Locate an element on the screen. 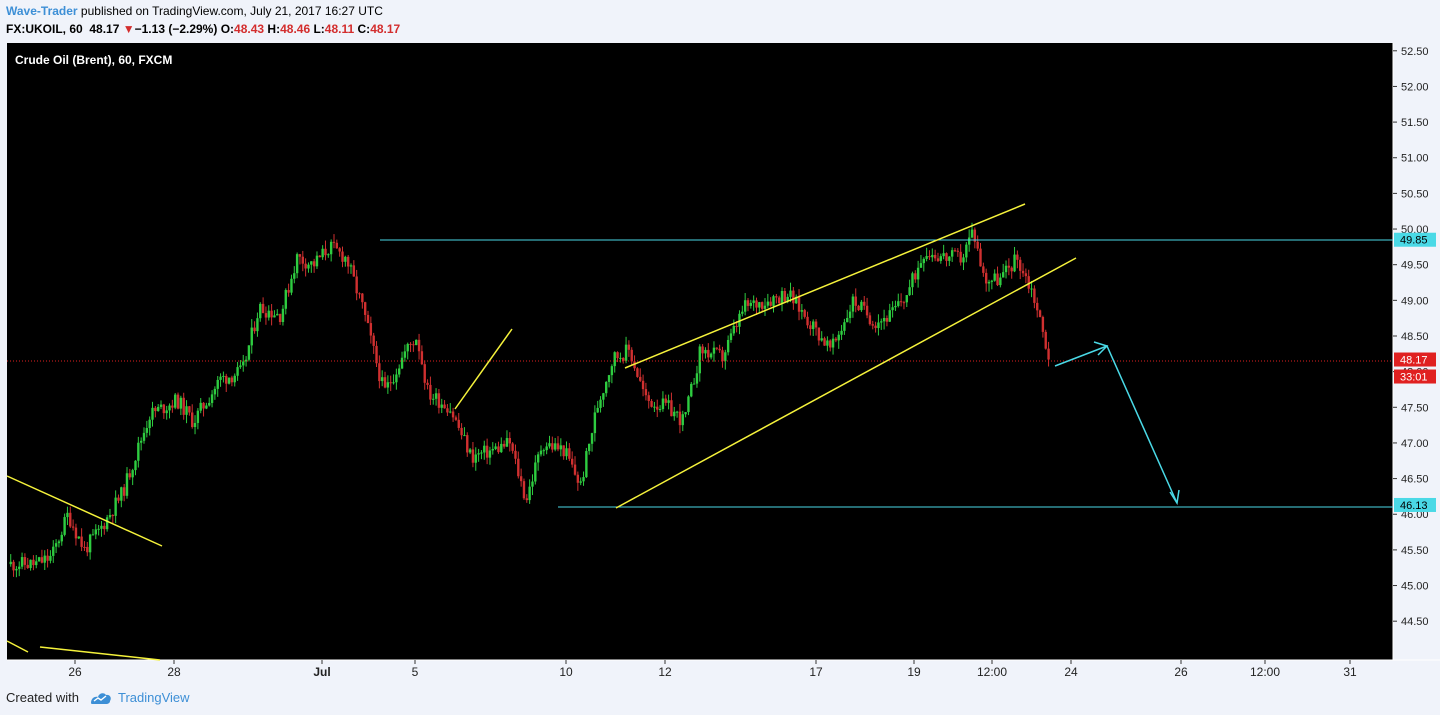 This screenshot has width=1440, height=715. y-tick-label: 51.00 is located at coordinates (1415, 159).